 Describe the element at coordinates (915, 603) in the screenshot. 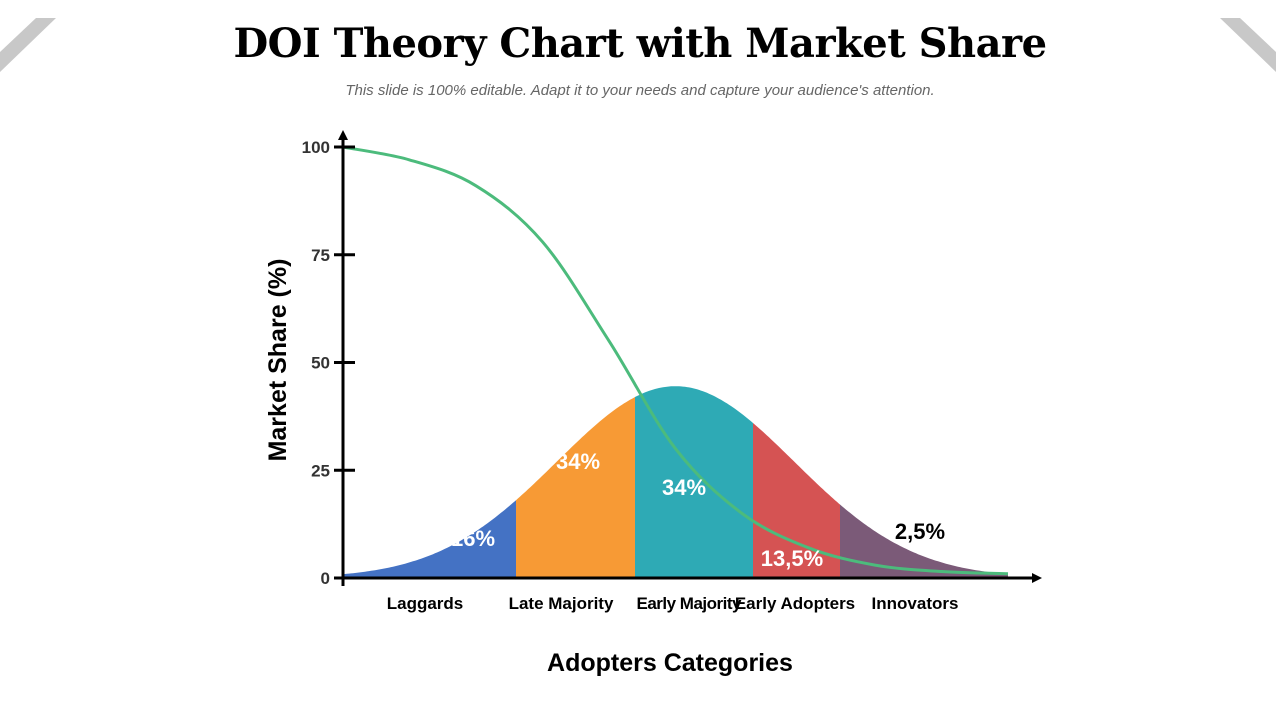

I see `x-category-label: Innovators` at that location.